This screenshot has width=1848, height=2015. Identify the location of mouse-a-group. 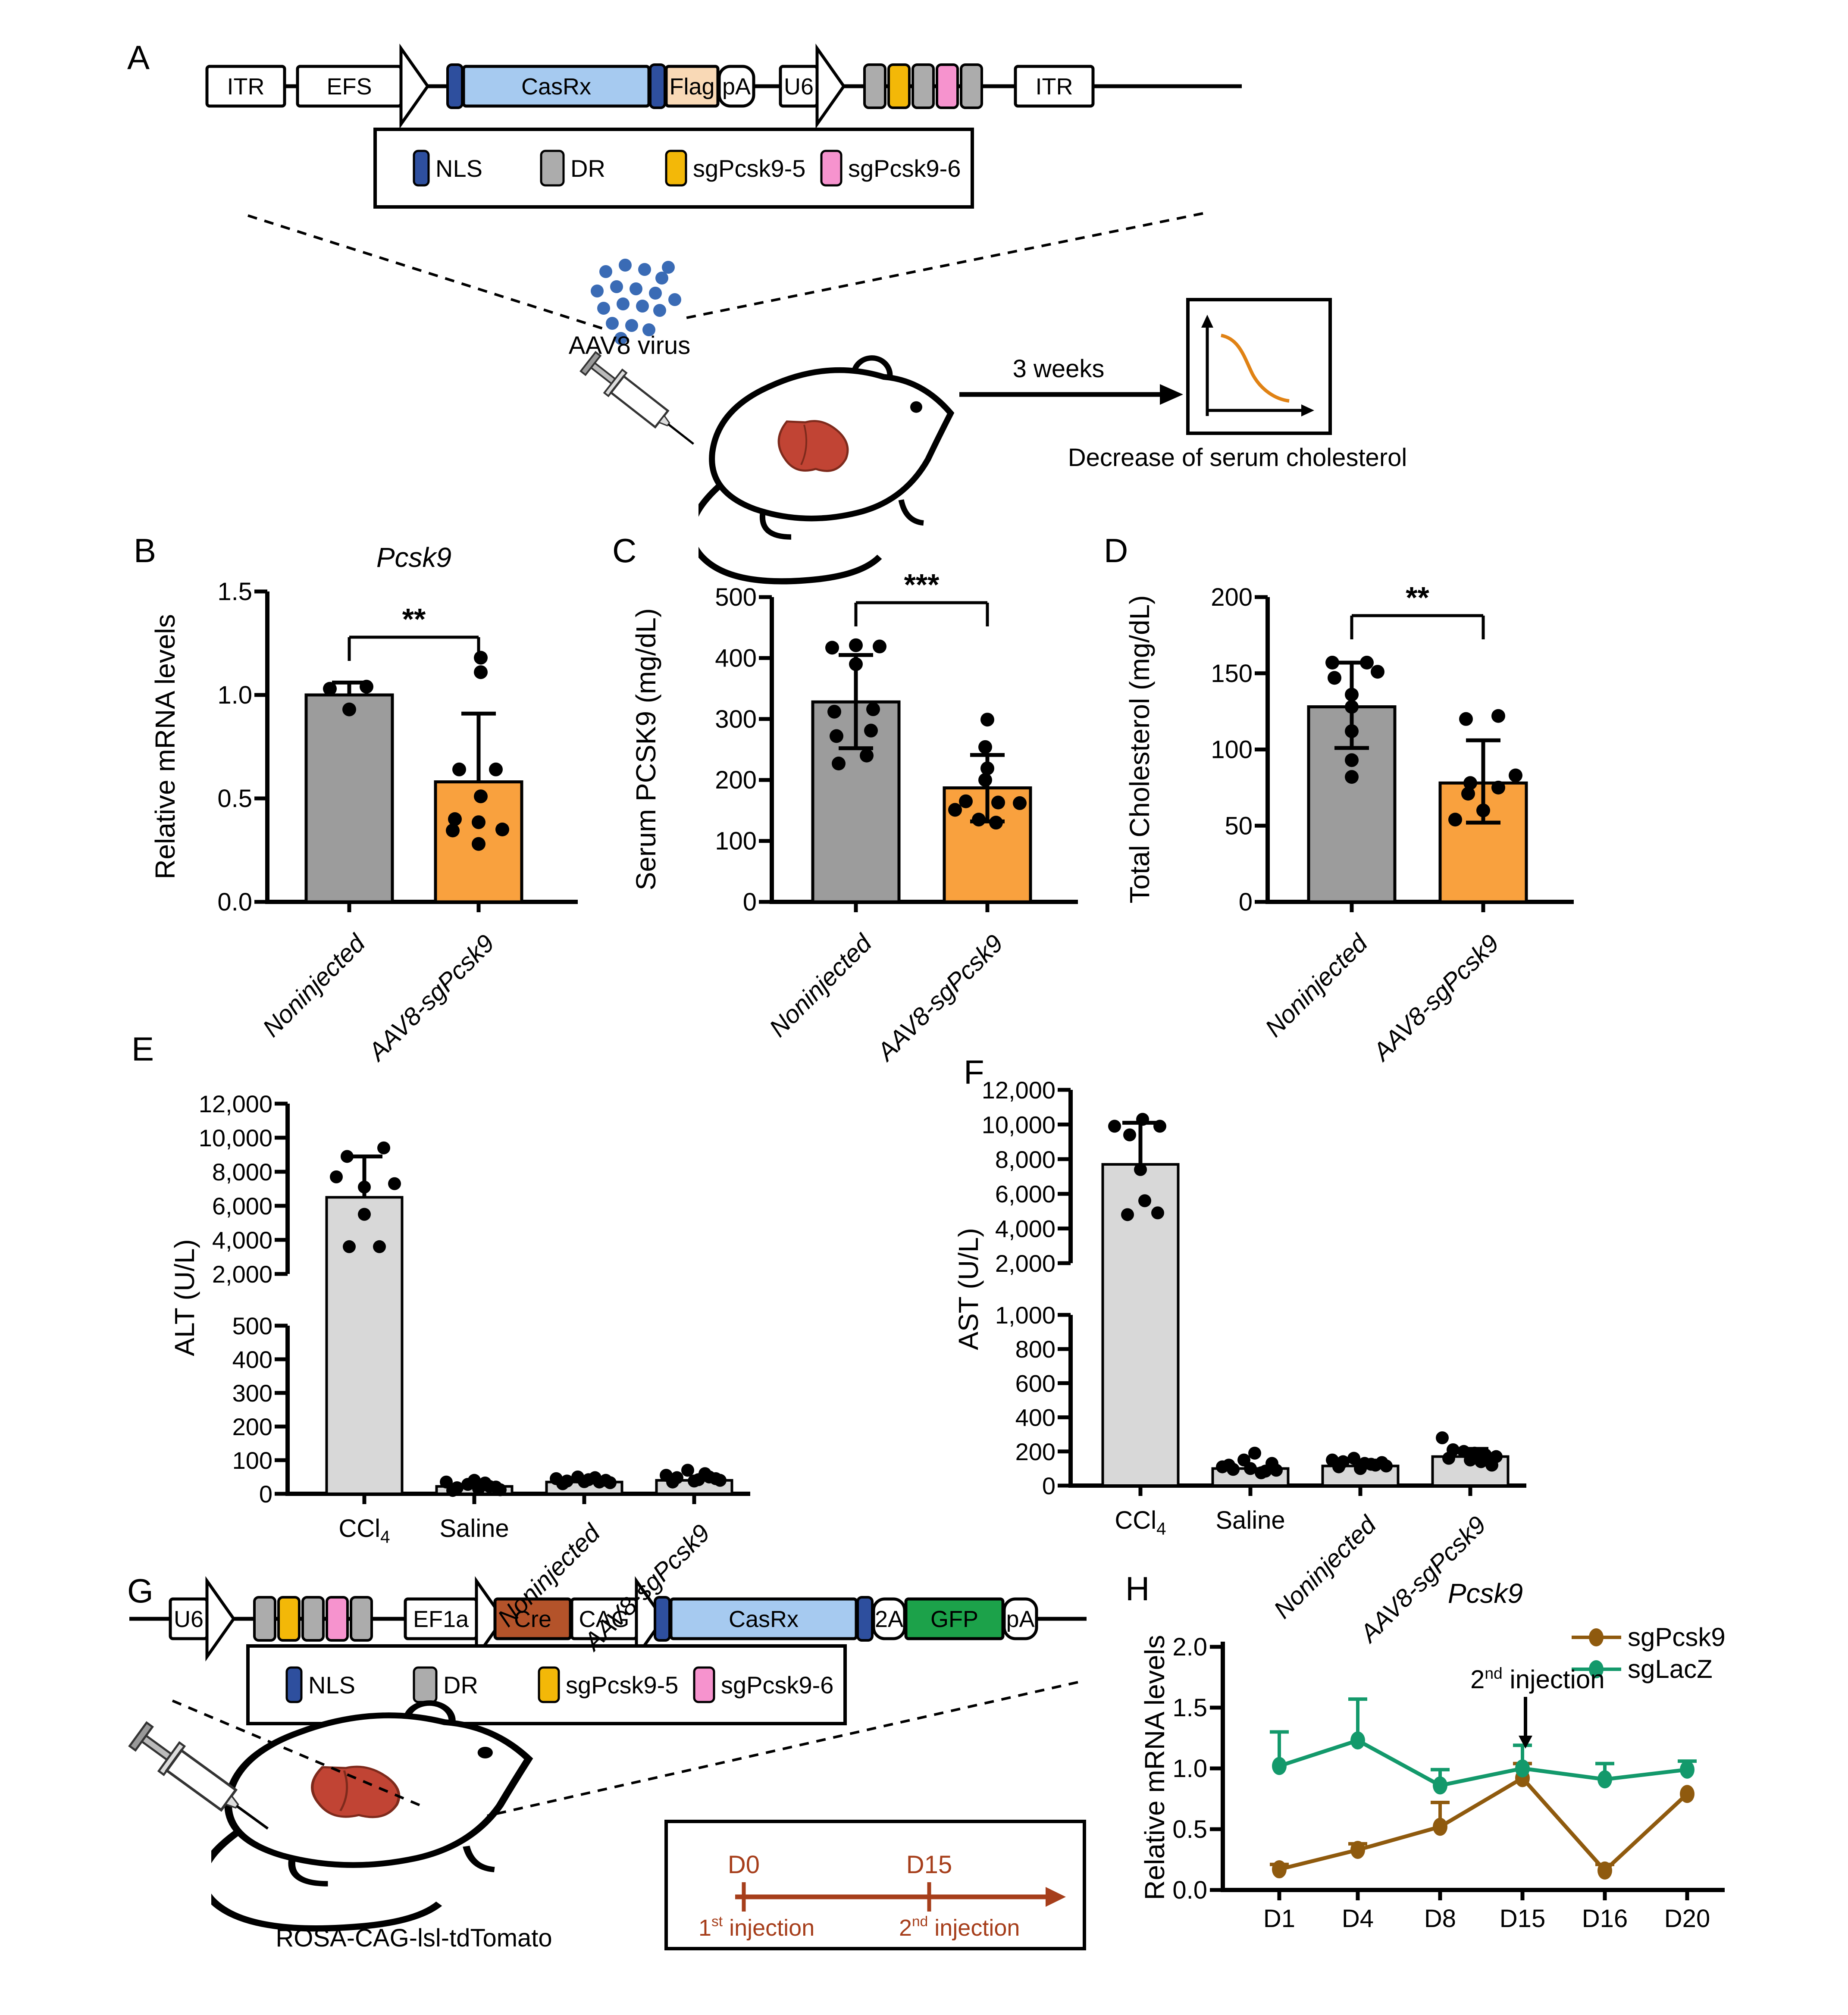
(826, 470).